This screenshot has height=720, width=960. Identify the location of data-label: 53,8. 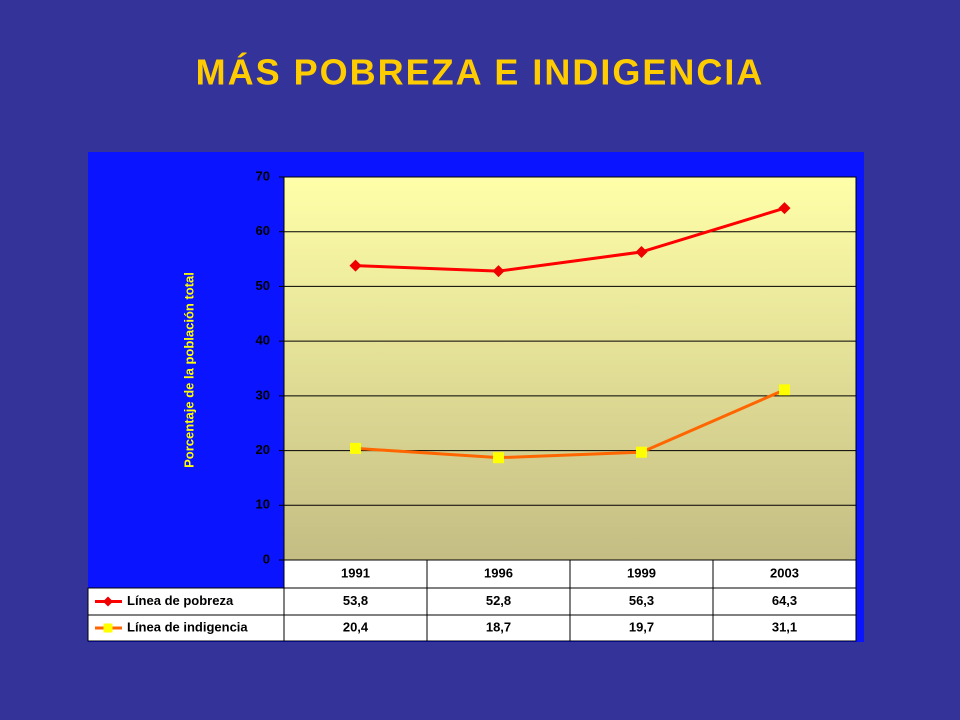
(355, 600).